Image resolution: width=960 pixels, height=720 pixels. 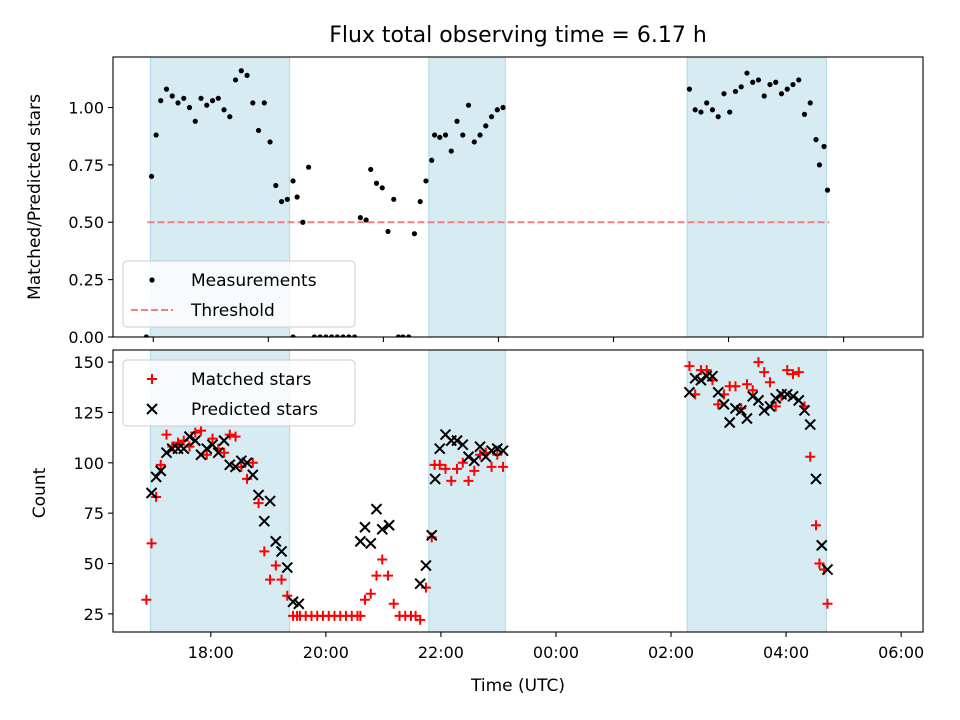 What do you see at coordinates (152, 379) in the screenshot?
I see `legend-marker` at bounding box center [152, 379].